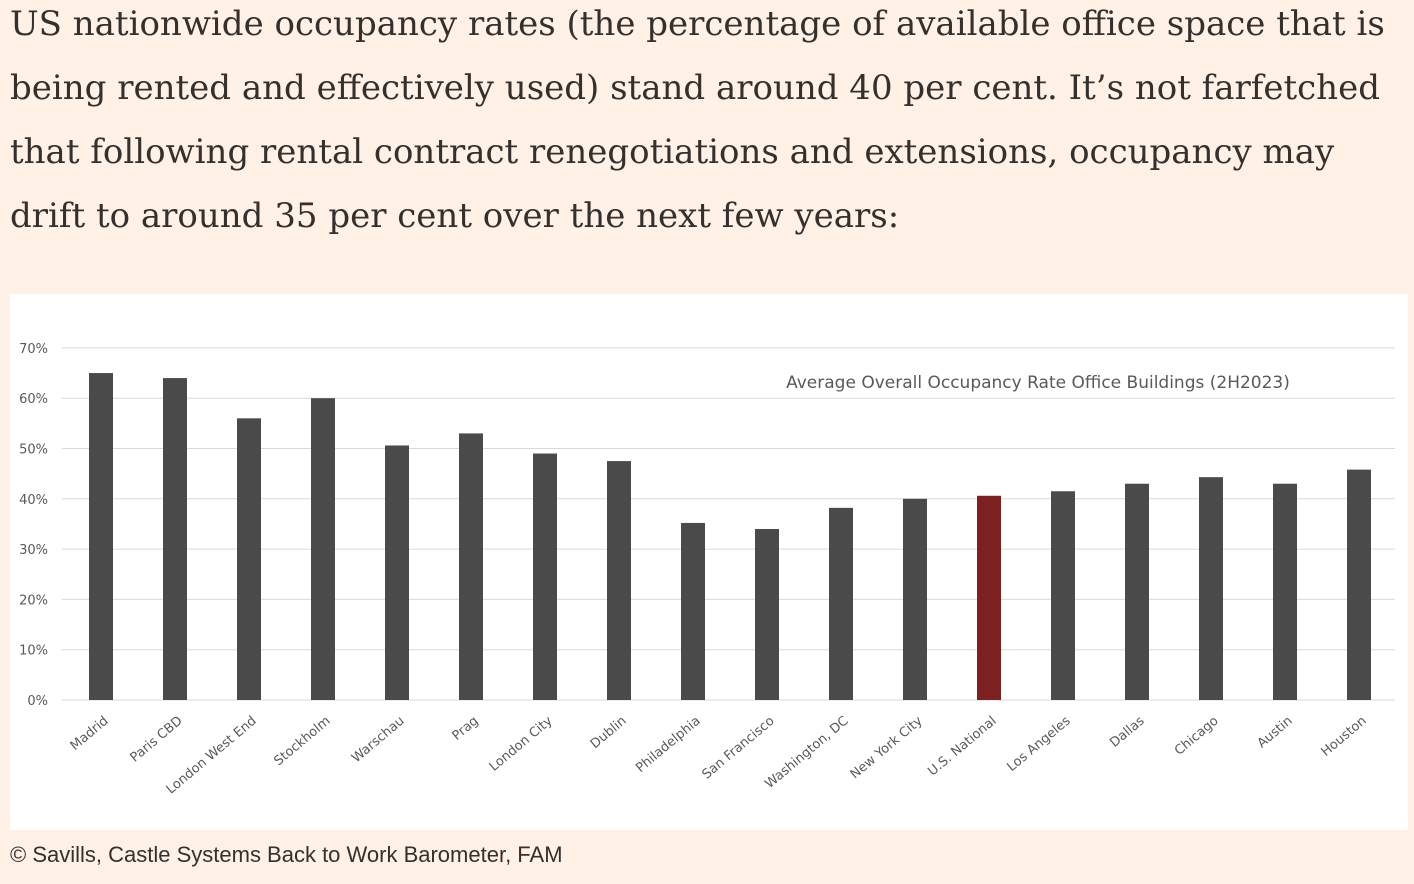 This screenshot has width=1414, height=884. I want to click on y-tick-label: 60%, so click(33, 399).